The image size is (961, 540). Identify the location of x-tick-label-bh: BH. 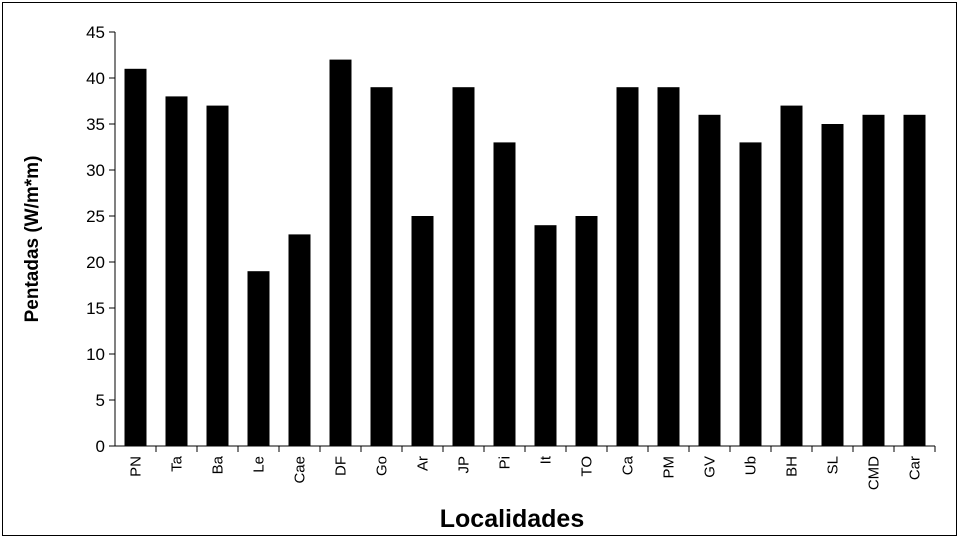
(792, 466).